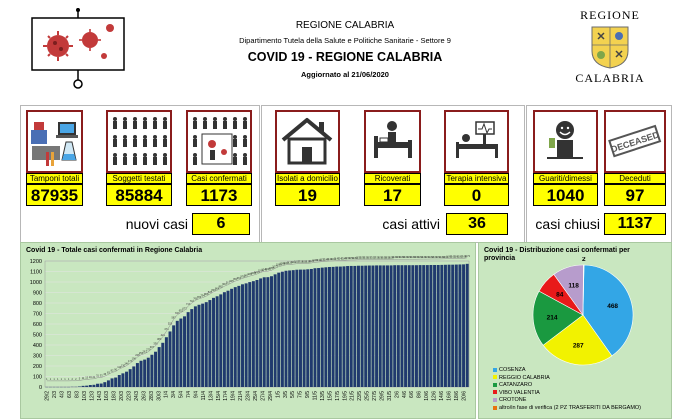 This screenshot has height=419, width=690. I want to click on header-illustration, so click(78, 49).